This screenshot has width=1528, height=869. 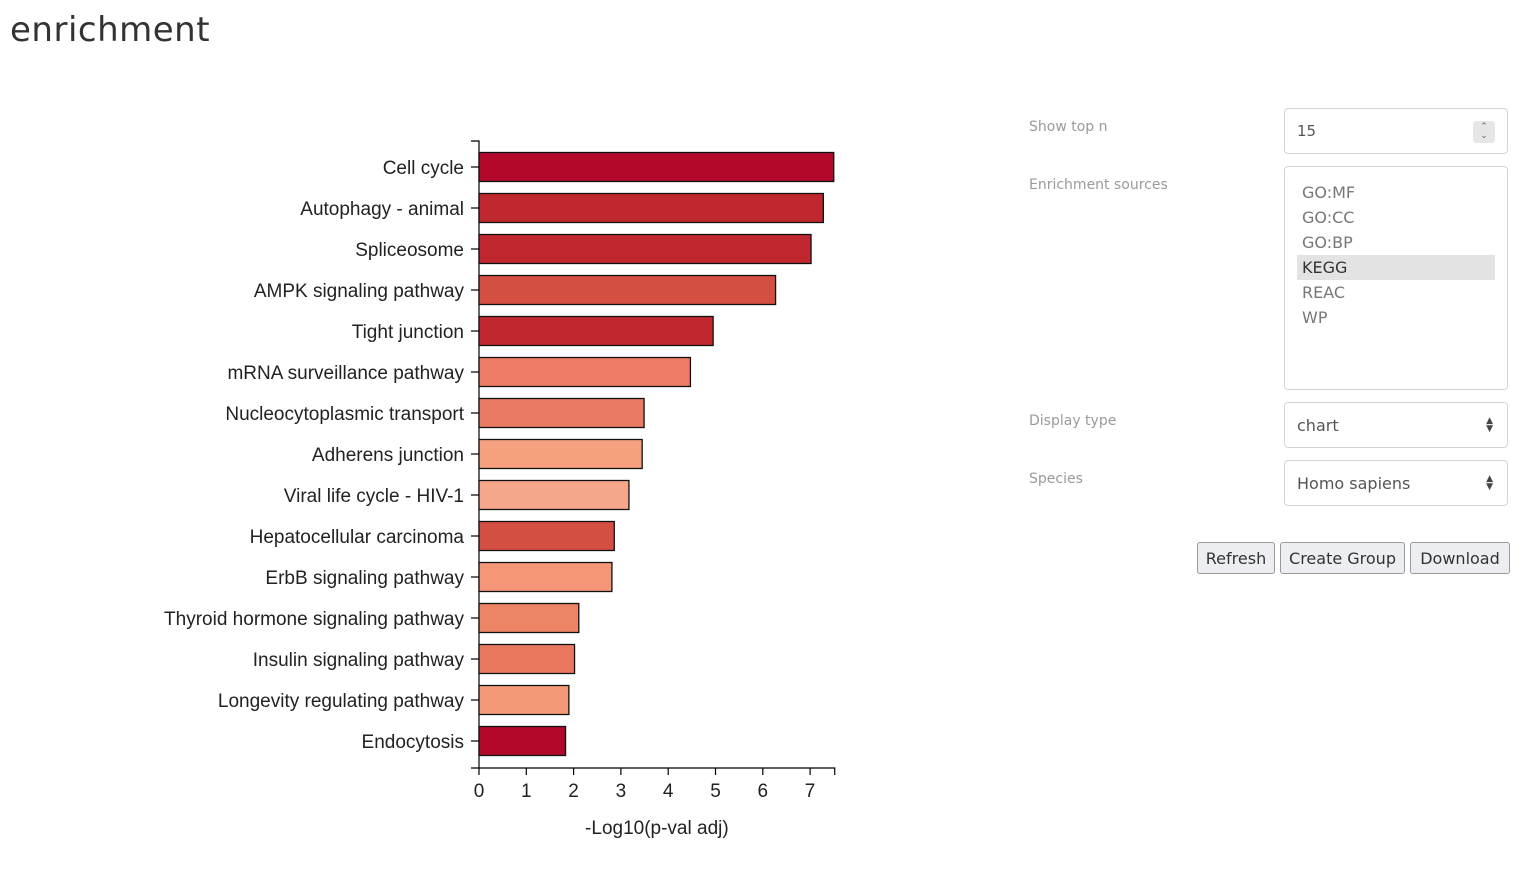 I want to click on display-type-label: Display type, so click(x=1073, y=421).